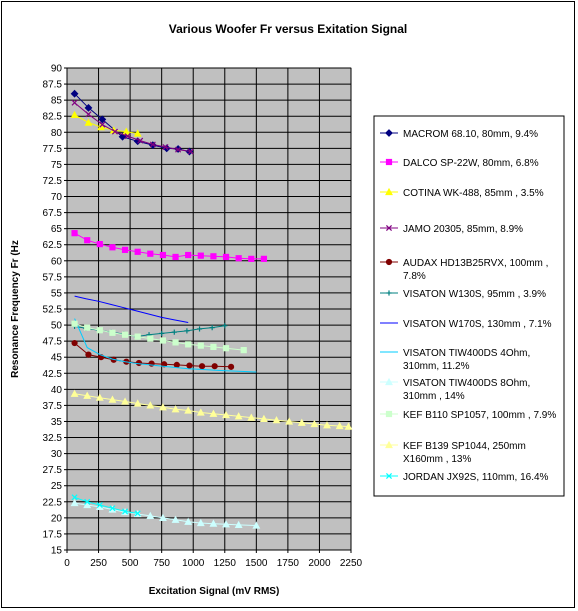 Image resolution: width=578 pixels, height=611 pixels. I want to click on legend-entry-11: JORDAN JX92S, 110mm, 16.4%, so click(464, 477).